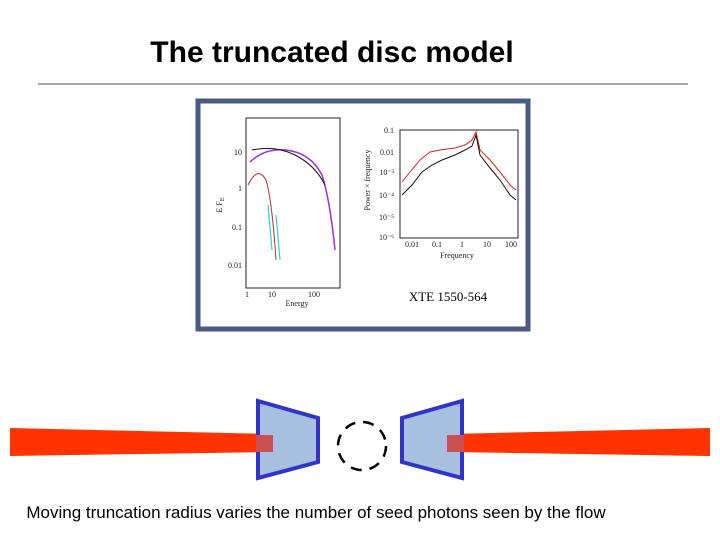  What do you see at coordinates (386, 237) in the screenshot?
I see `y-tick-label: 10⁻⁶` at bounding box center [386, 237].